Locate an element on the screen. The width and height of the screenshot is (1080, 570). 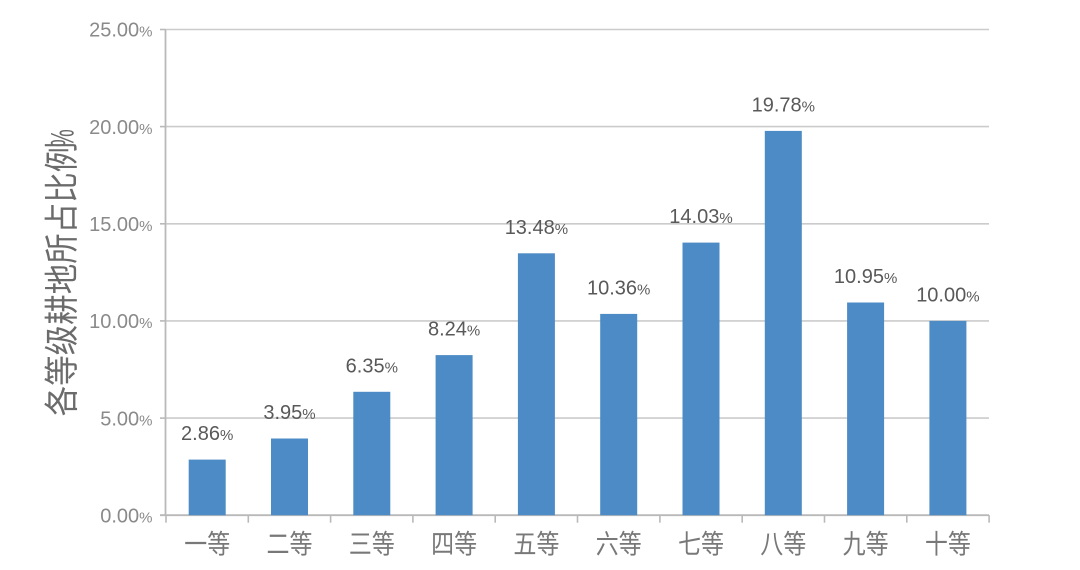
svg-text: 8.24% is located at coordinates (454, 330).